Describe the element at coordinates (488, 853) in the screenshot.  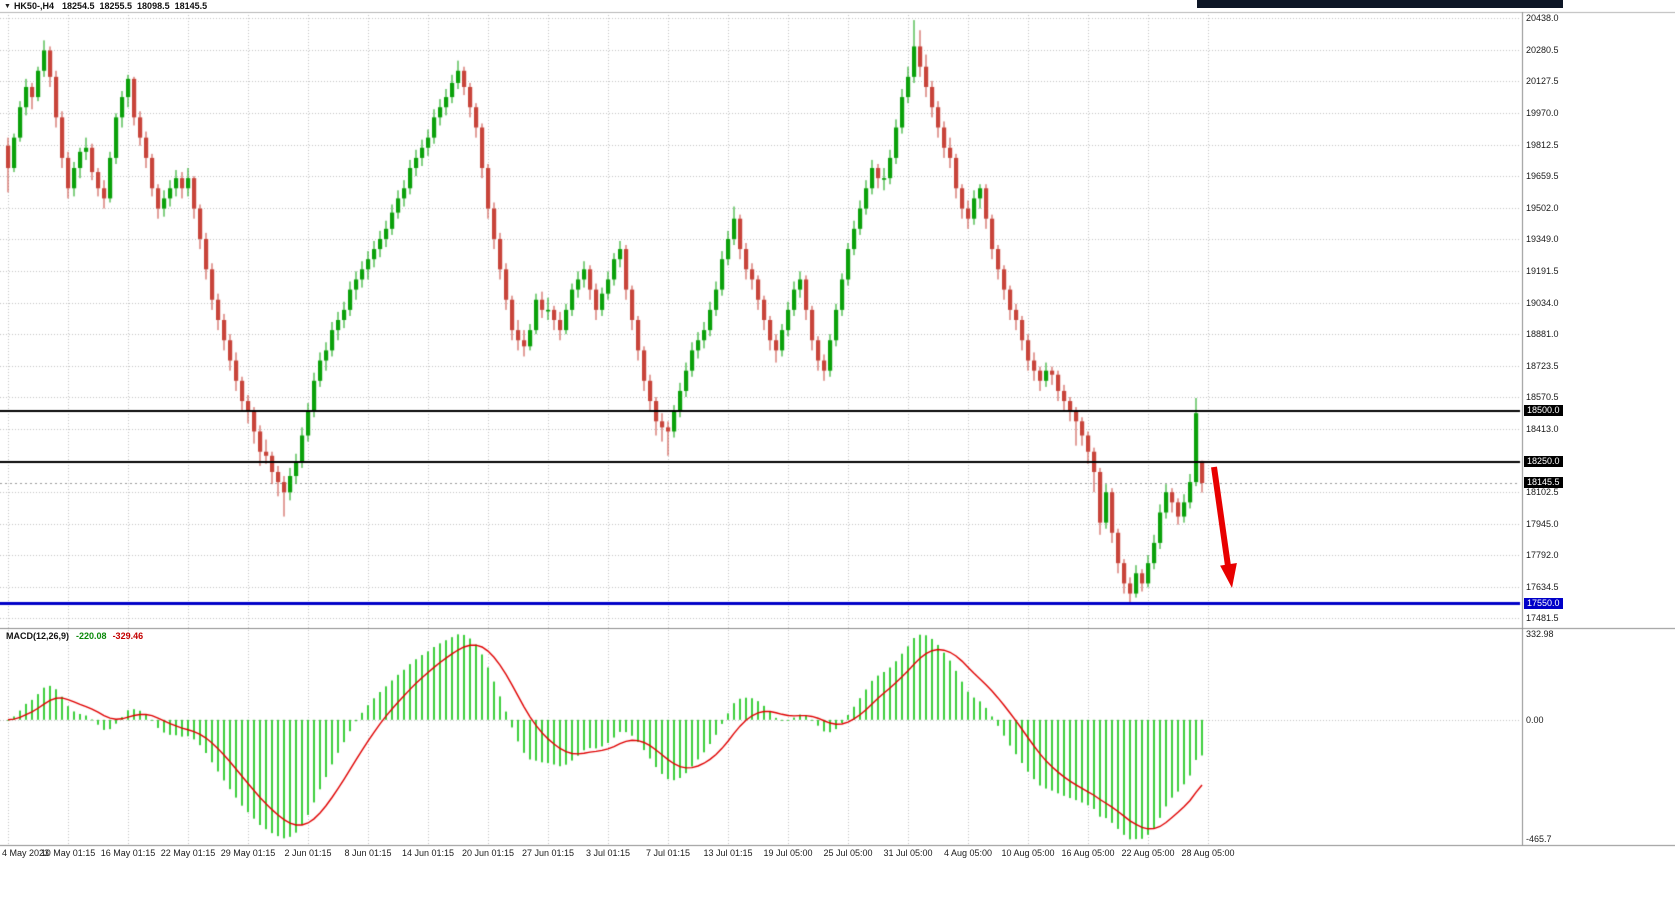
I see `time-axis-label: 20 Jun 01:15` at that location.